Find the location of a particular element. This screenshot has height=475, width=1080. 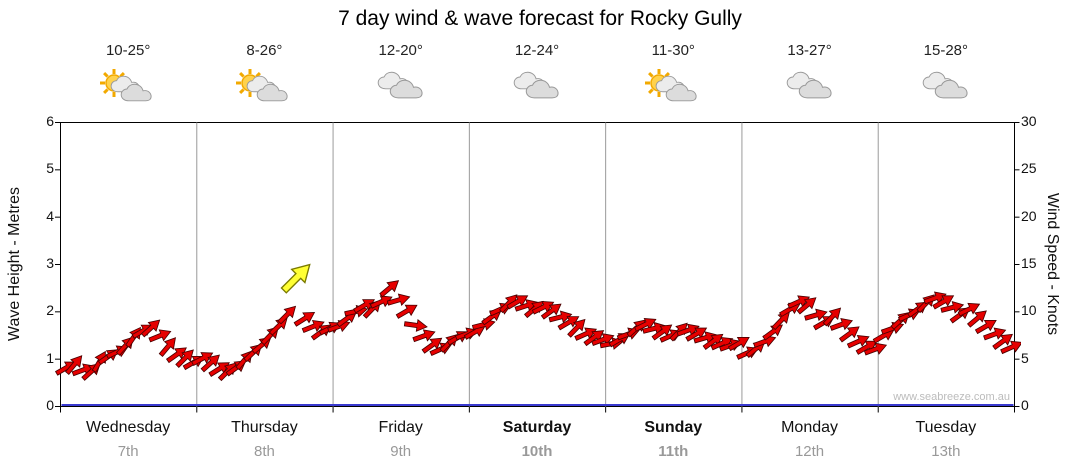

day-temperature: 8-26° is located at coordinates (264, 50).